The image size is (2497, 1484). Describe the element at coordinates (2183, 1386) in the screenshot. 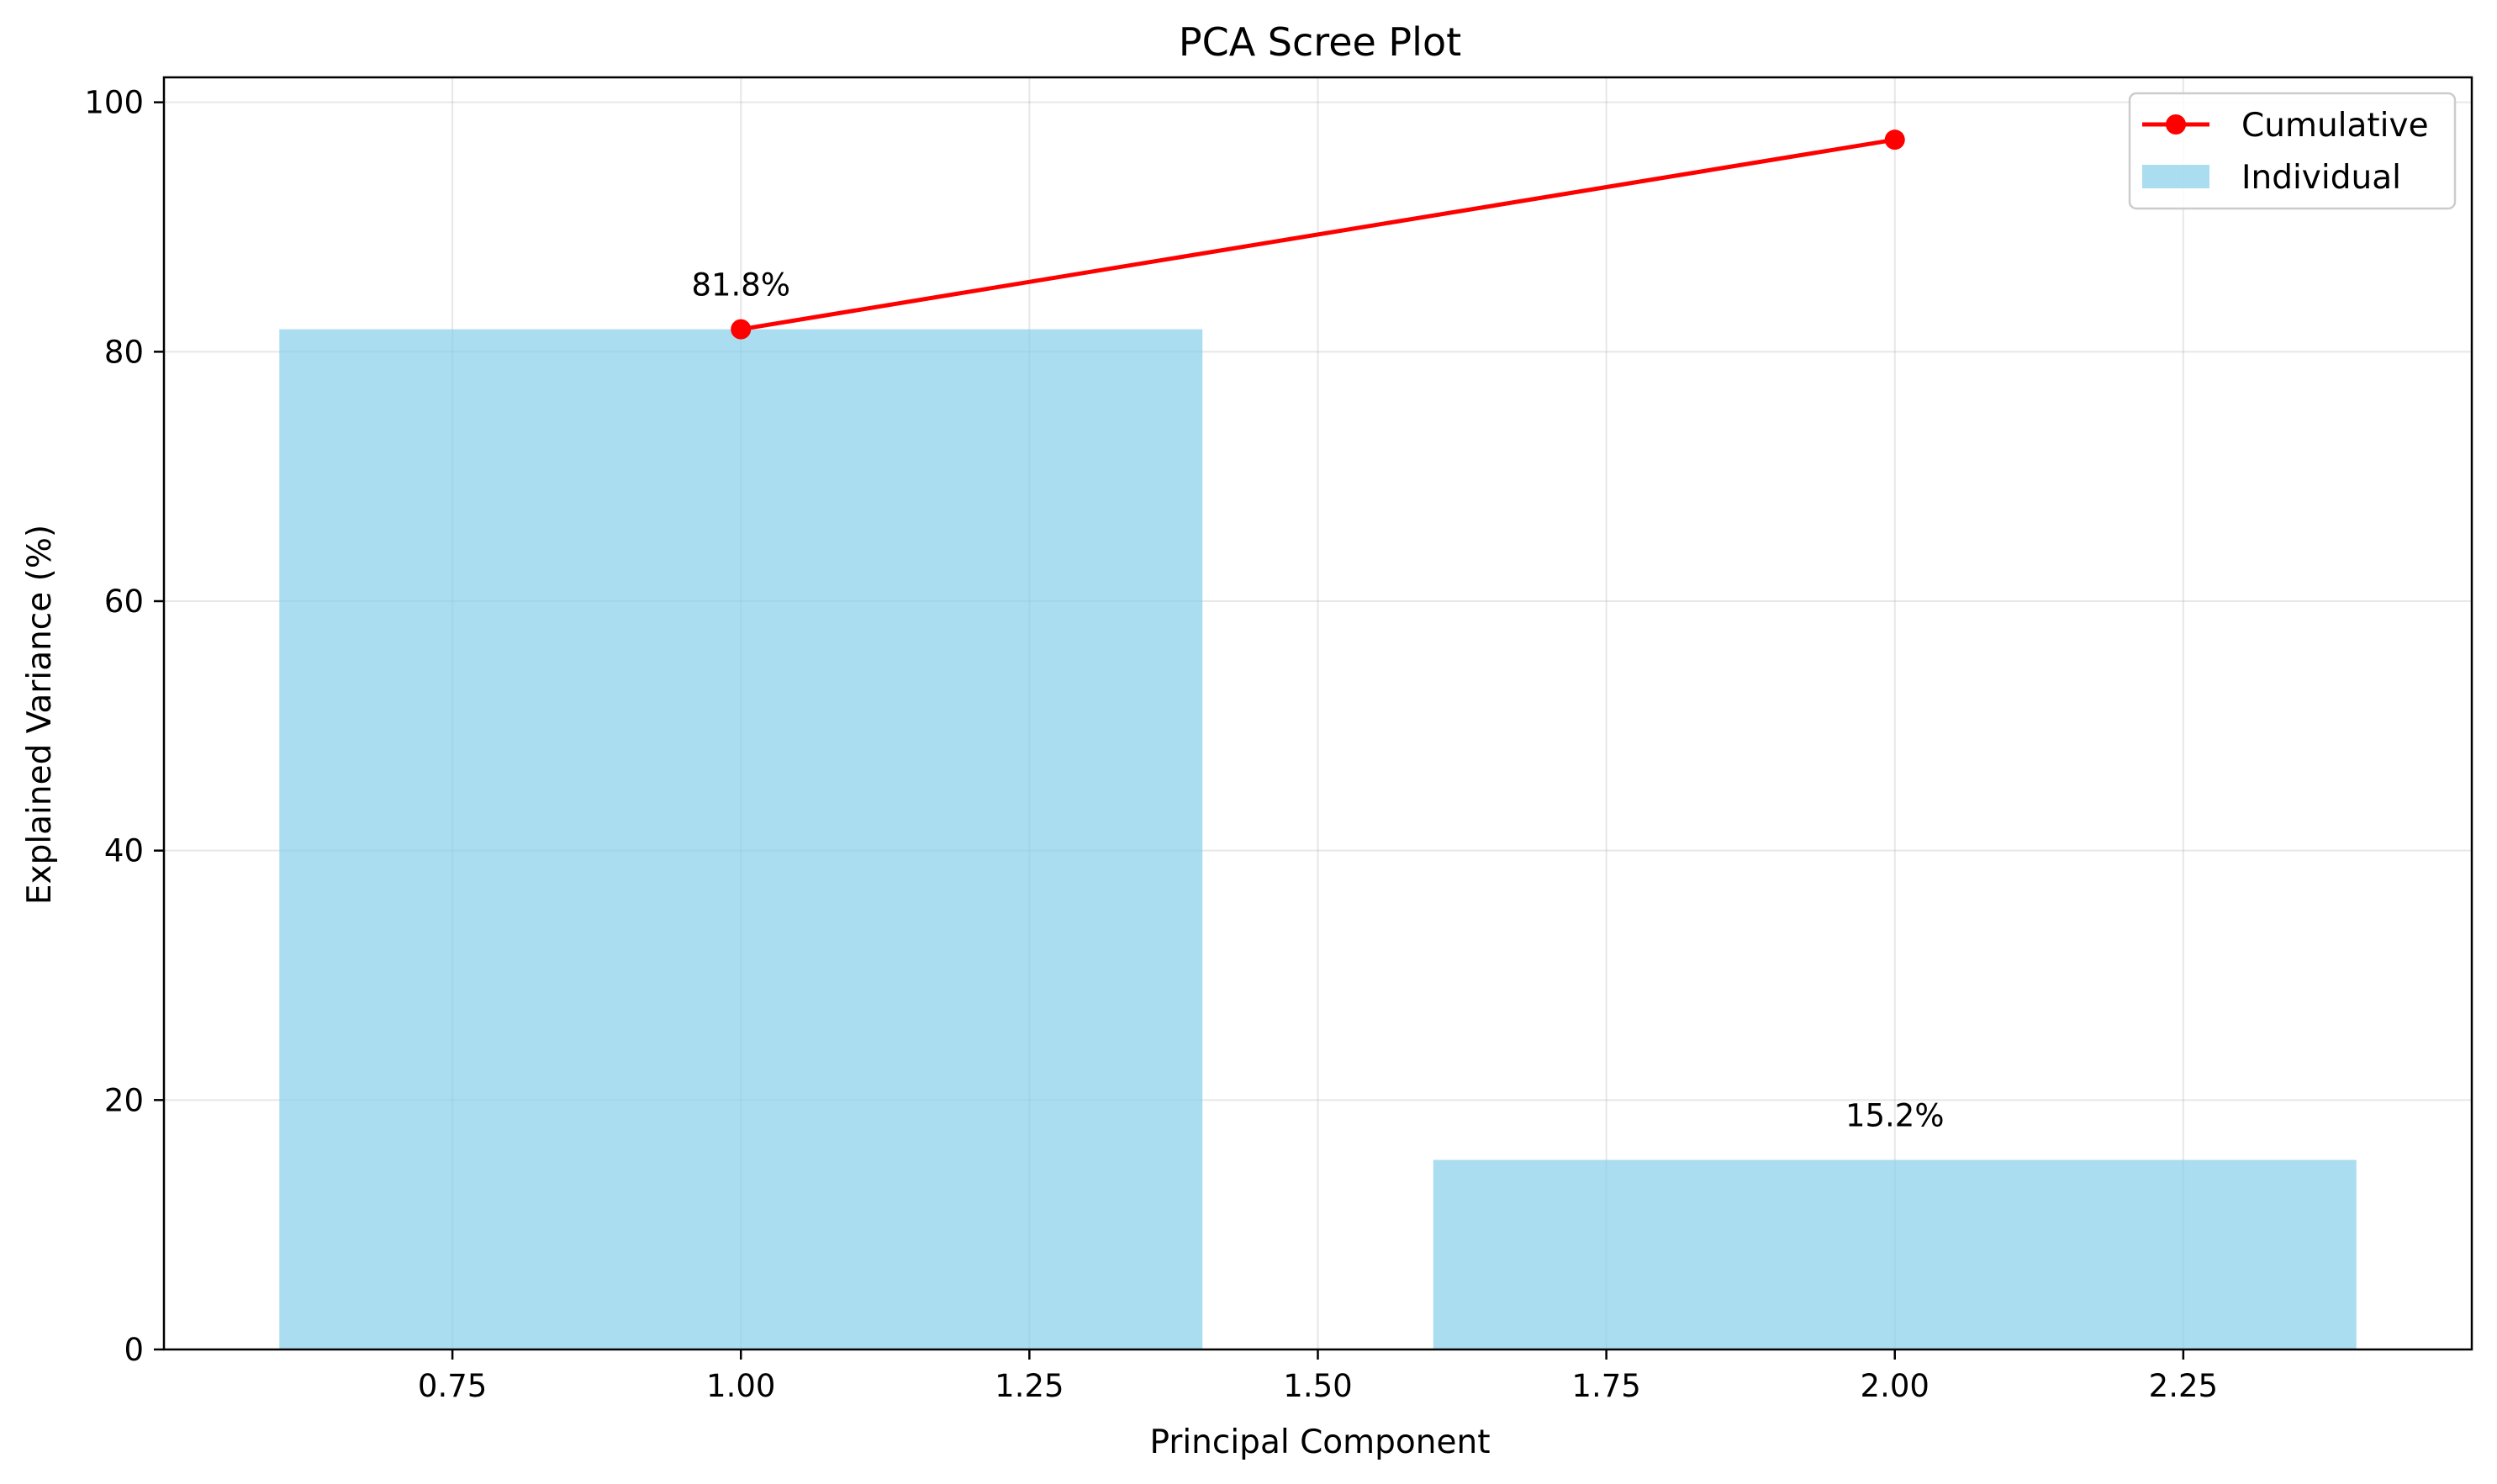

I see `x-tick-label: 2.25` at that location.